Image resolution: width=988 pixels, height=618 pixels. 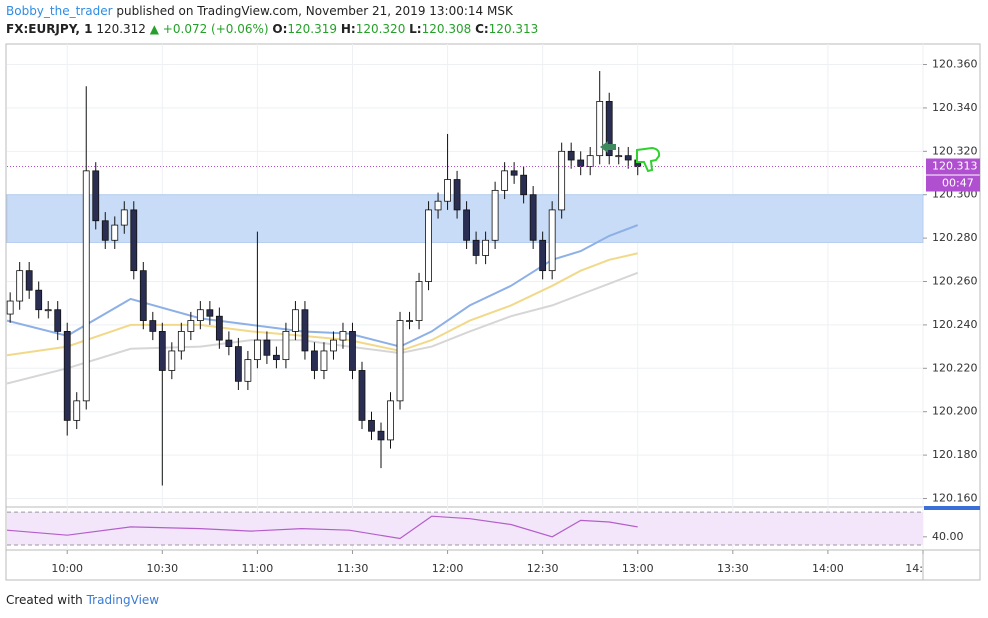 What do you see at coordinates (648, 159) in the screenshot?
I see `thumbs-down-icon` at bounding box center [648, 159].